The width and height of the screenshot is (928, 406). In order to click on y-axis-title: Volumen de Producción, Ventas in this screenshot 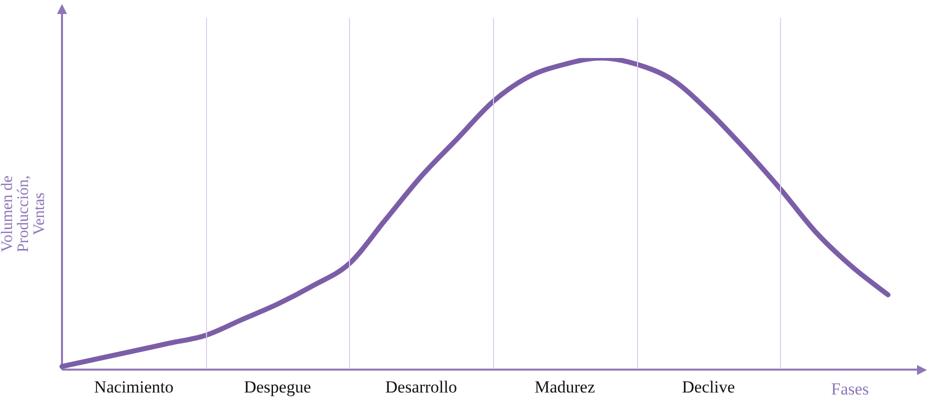, I will do `click(24, 213)`.